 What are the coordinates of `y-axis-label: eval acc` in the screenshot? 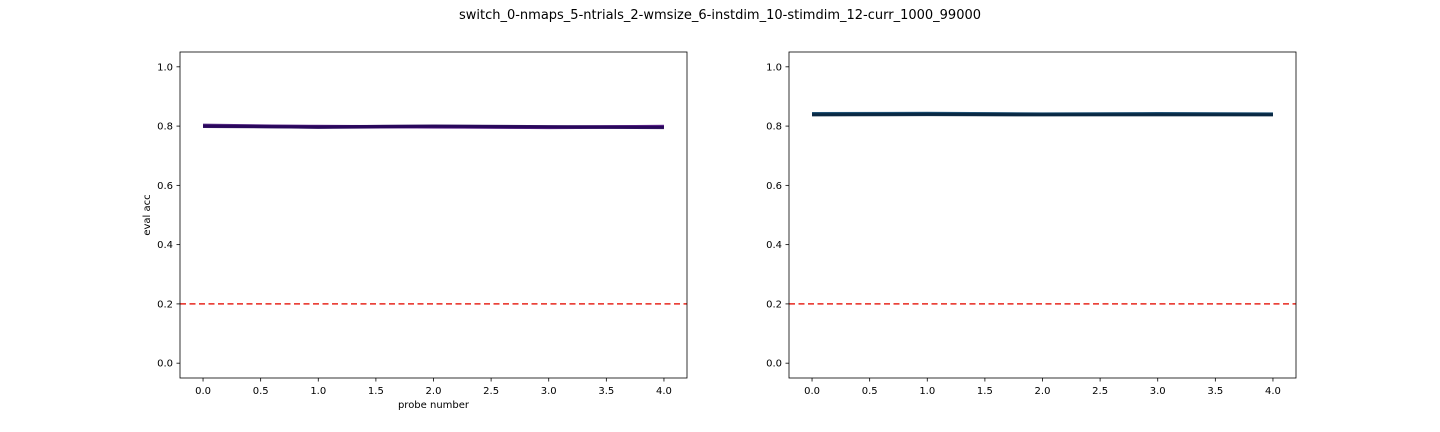 It's located at (147, 214).